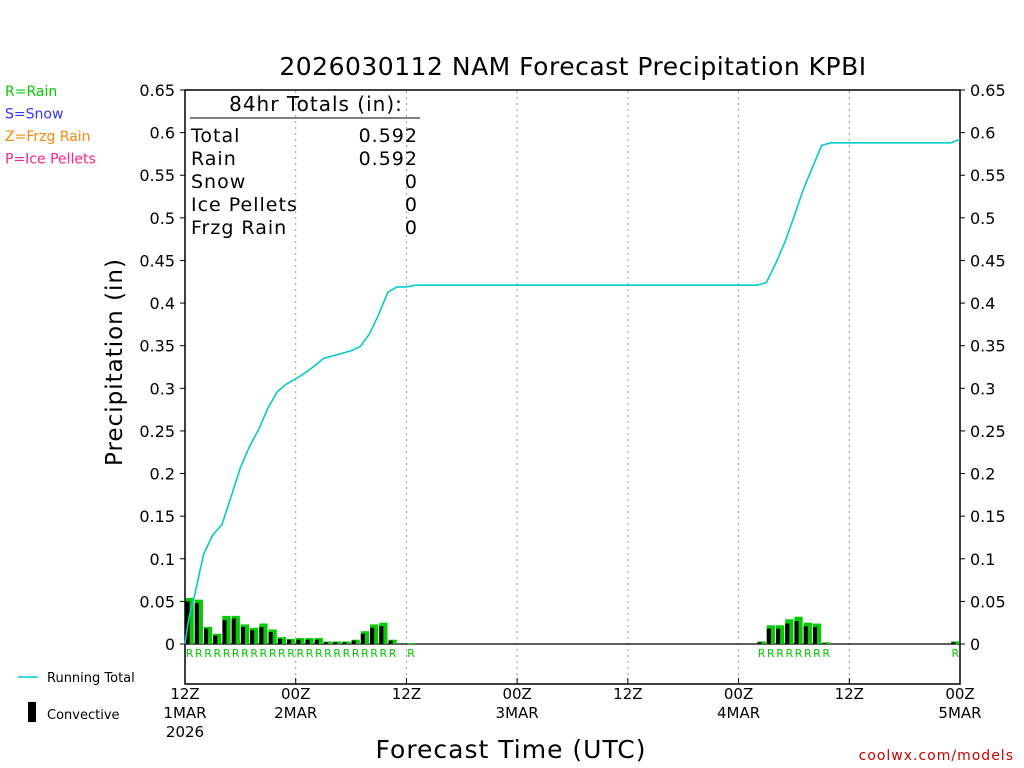 This screenshot has width=1024, height=768. I want to click on precip-type-legend-item: Z=Frzg Rain, so click(48, 137).